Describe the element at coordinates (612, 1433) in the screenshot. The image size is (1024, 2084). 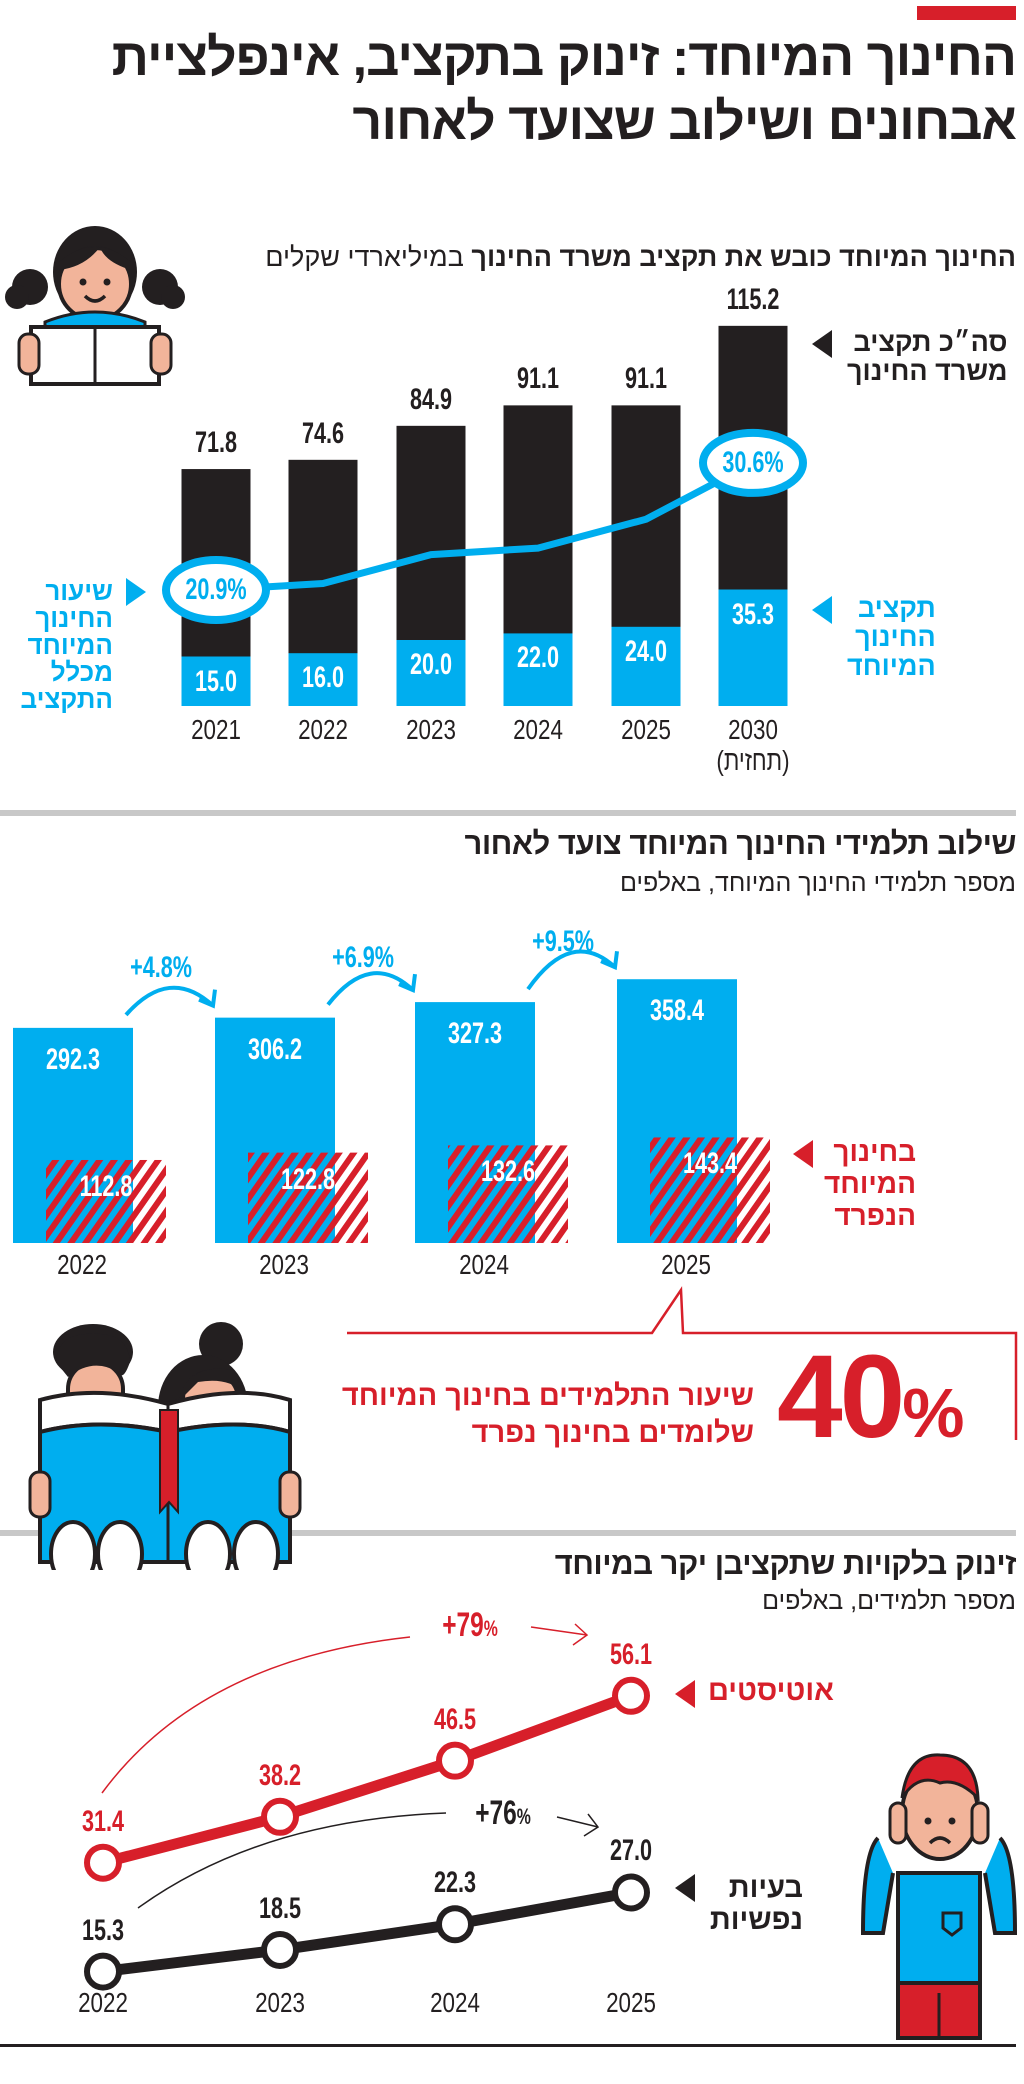
I see `callout-text-line: שלומדים בחינוך נפרד` at that location.